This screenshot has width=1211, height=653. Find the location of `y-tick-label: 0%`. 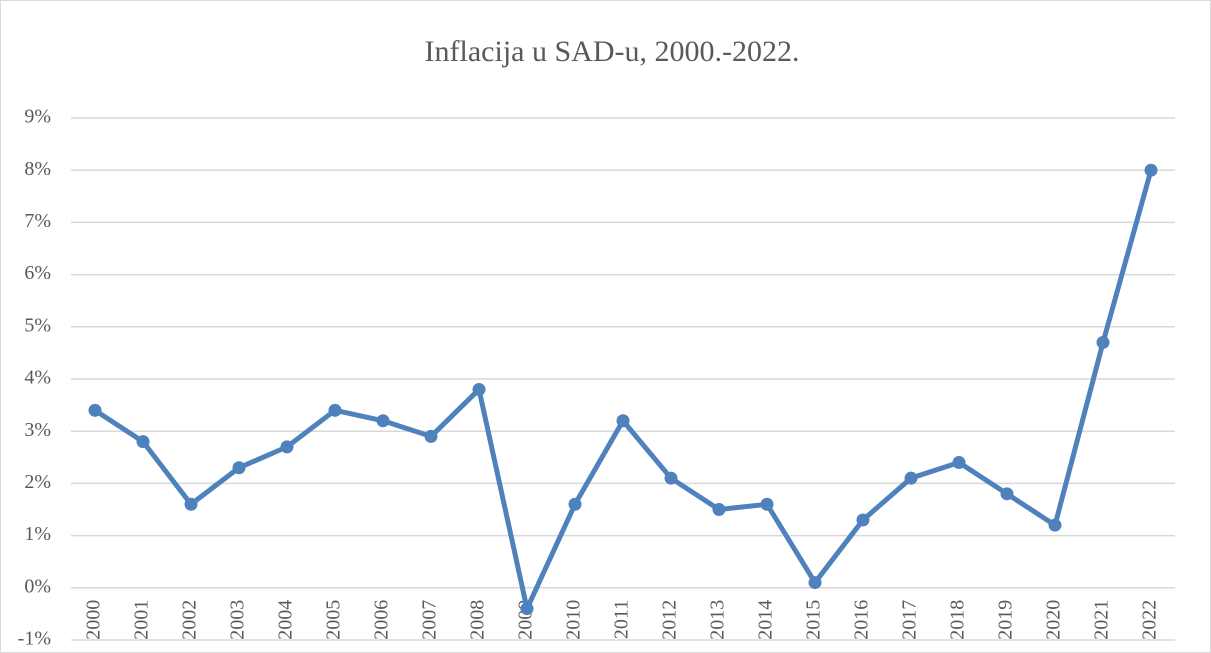

y-tick-label: 0% is located at coordinates (37, 586).